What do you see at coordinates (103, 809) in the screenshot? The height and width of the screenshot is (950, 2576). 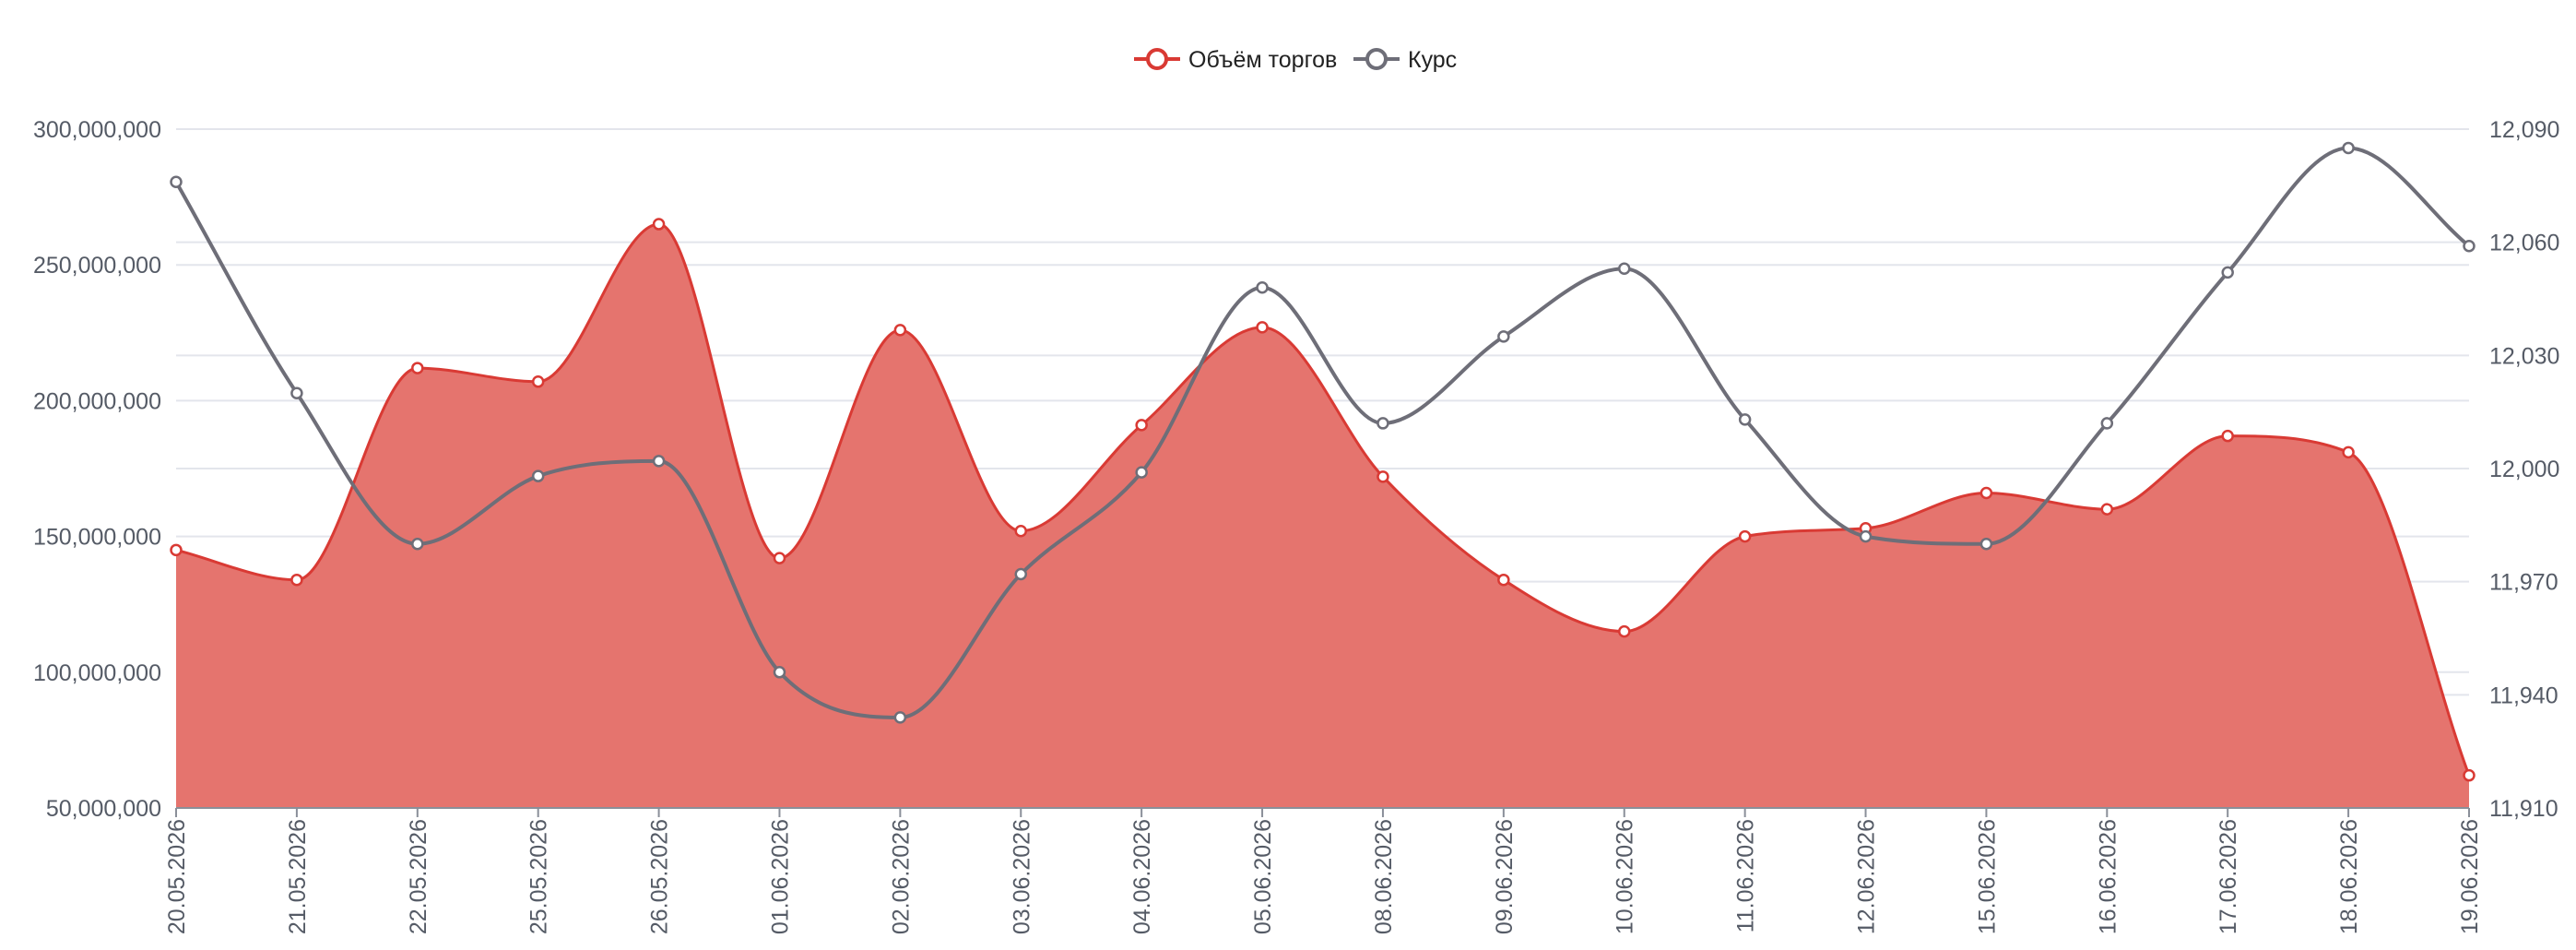 I see `y-left-tick-label: 50,000,000` at bounding box center [103, 809].